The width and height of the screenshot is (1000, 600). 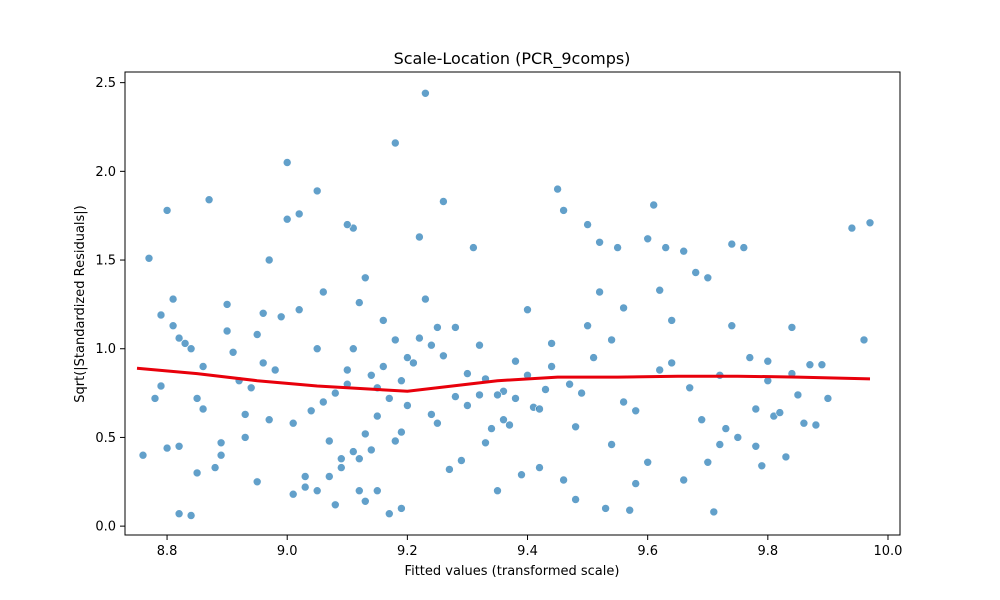 I want to click on y-tick-label: 2.0, so click(x=105, y=172).